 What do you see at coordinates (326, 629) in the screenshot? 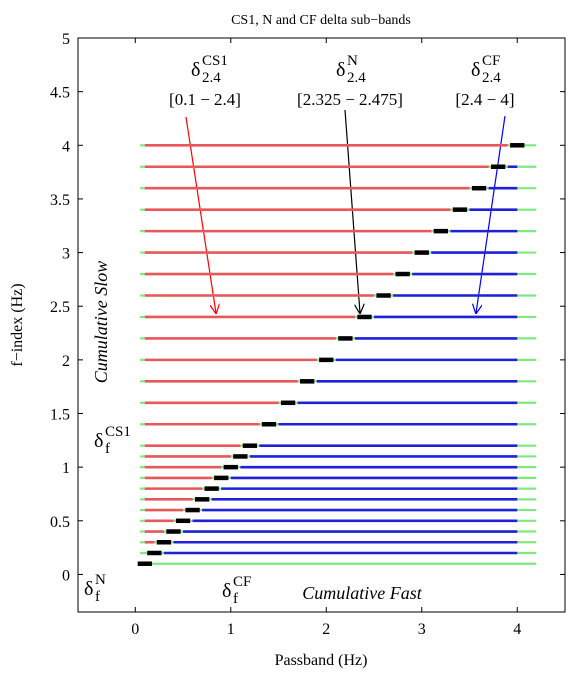
I see `x-tick-label: 2` at bounding box center [326, 629].